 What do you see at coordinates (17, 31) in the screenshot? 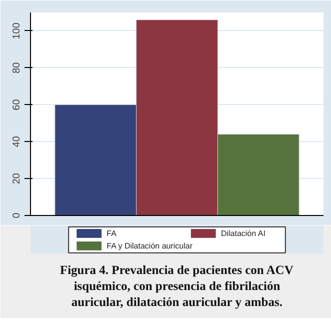
I see `y-tick-label: 100` at bounding box center [17, 31].